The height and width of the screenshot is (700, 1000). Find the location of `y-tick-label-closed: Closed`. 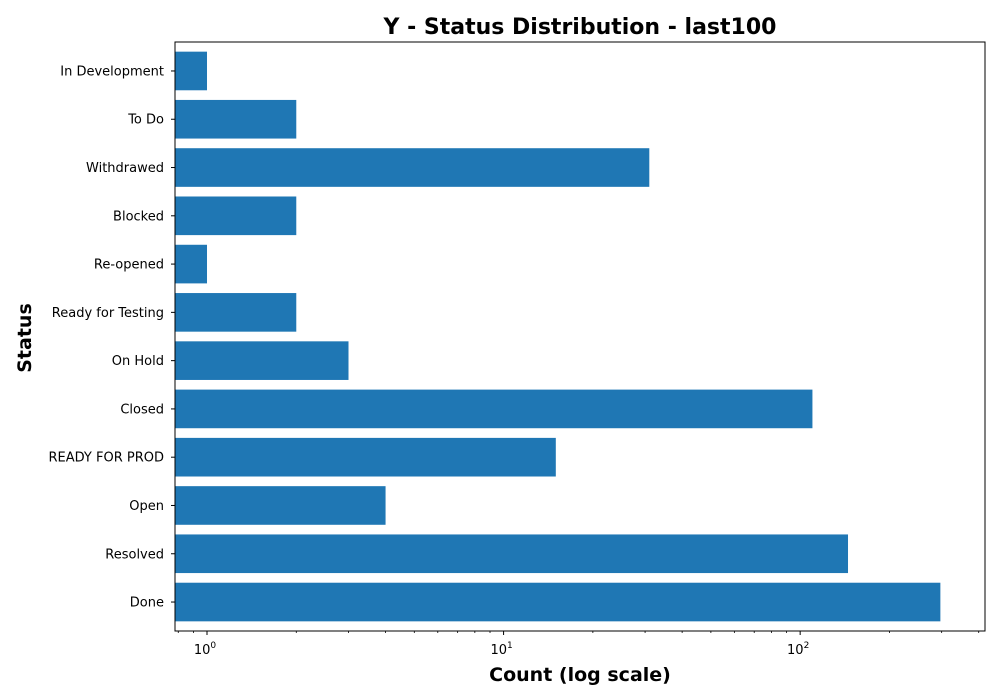

y-tick-label-closed: Closed is located at coordinates (142, 409).